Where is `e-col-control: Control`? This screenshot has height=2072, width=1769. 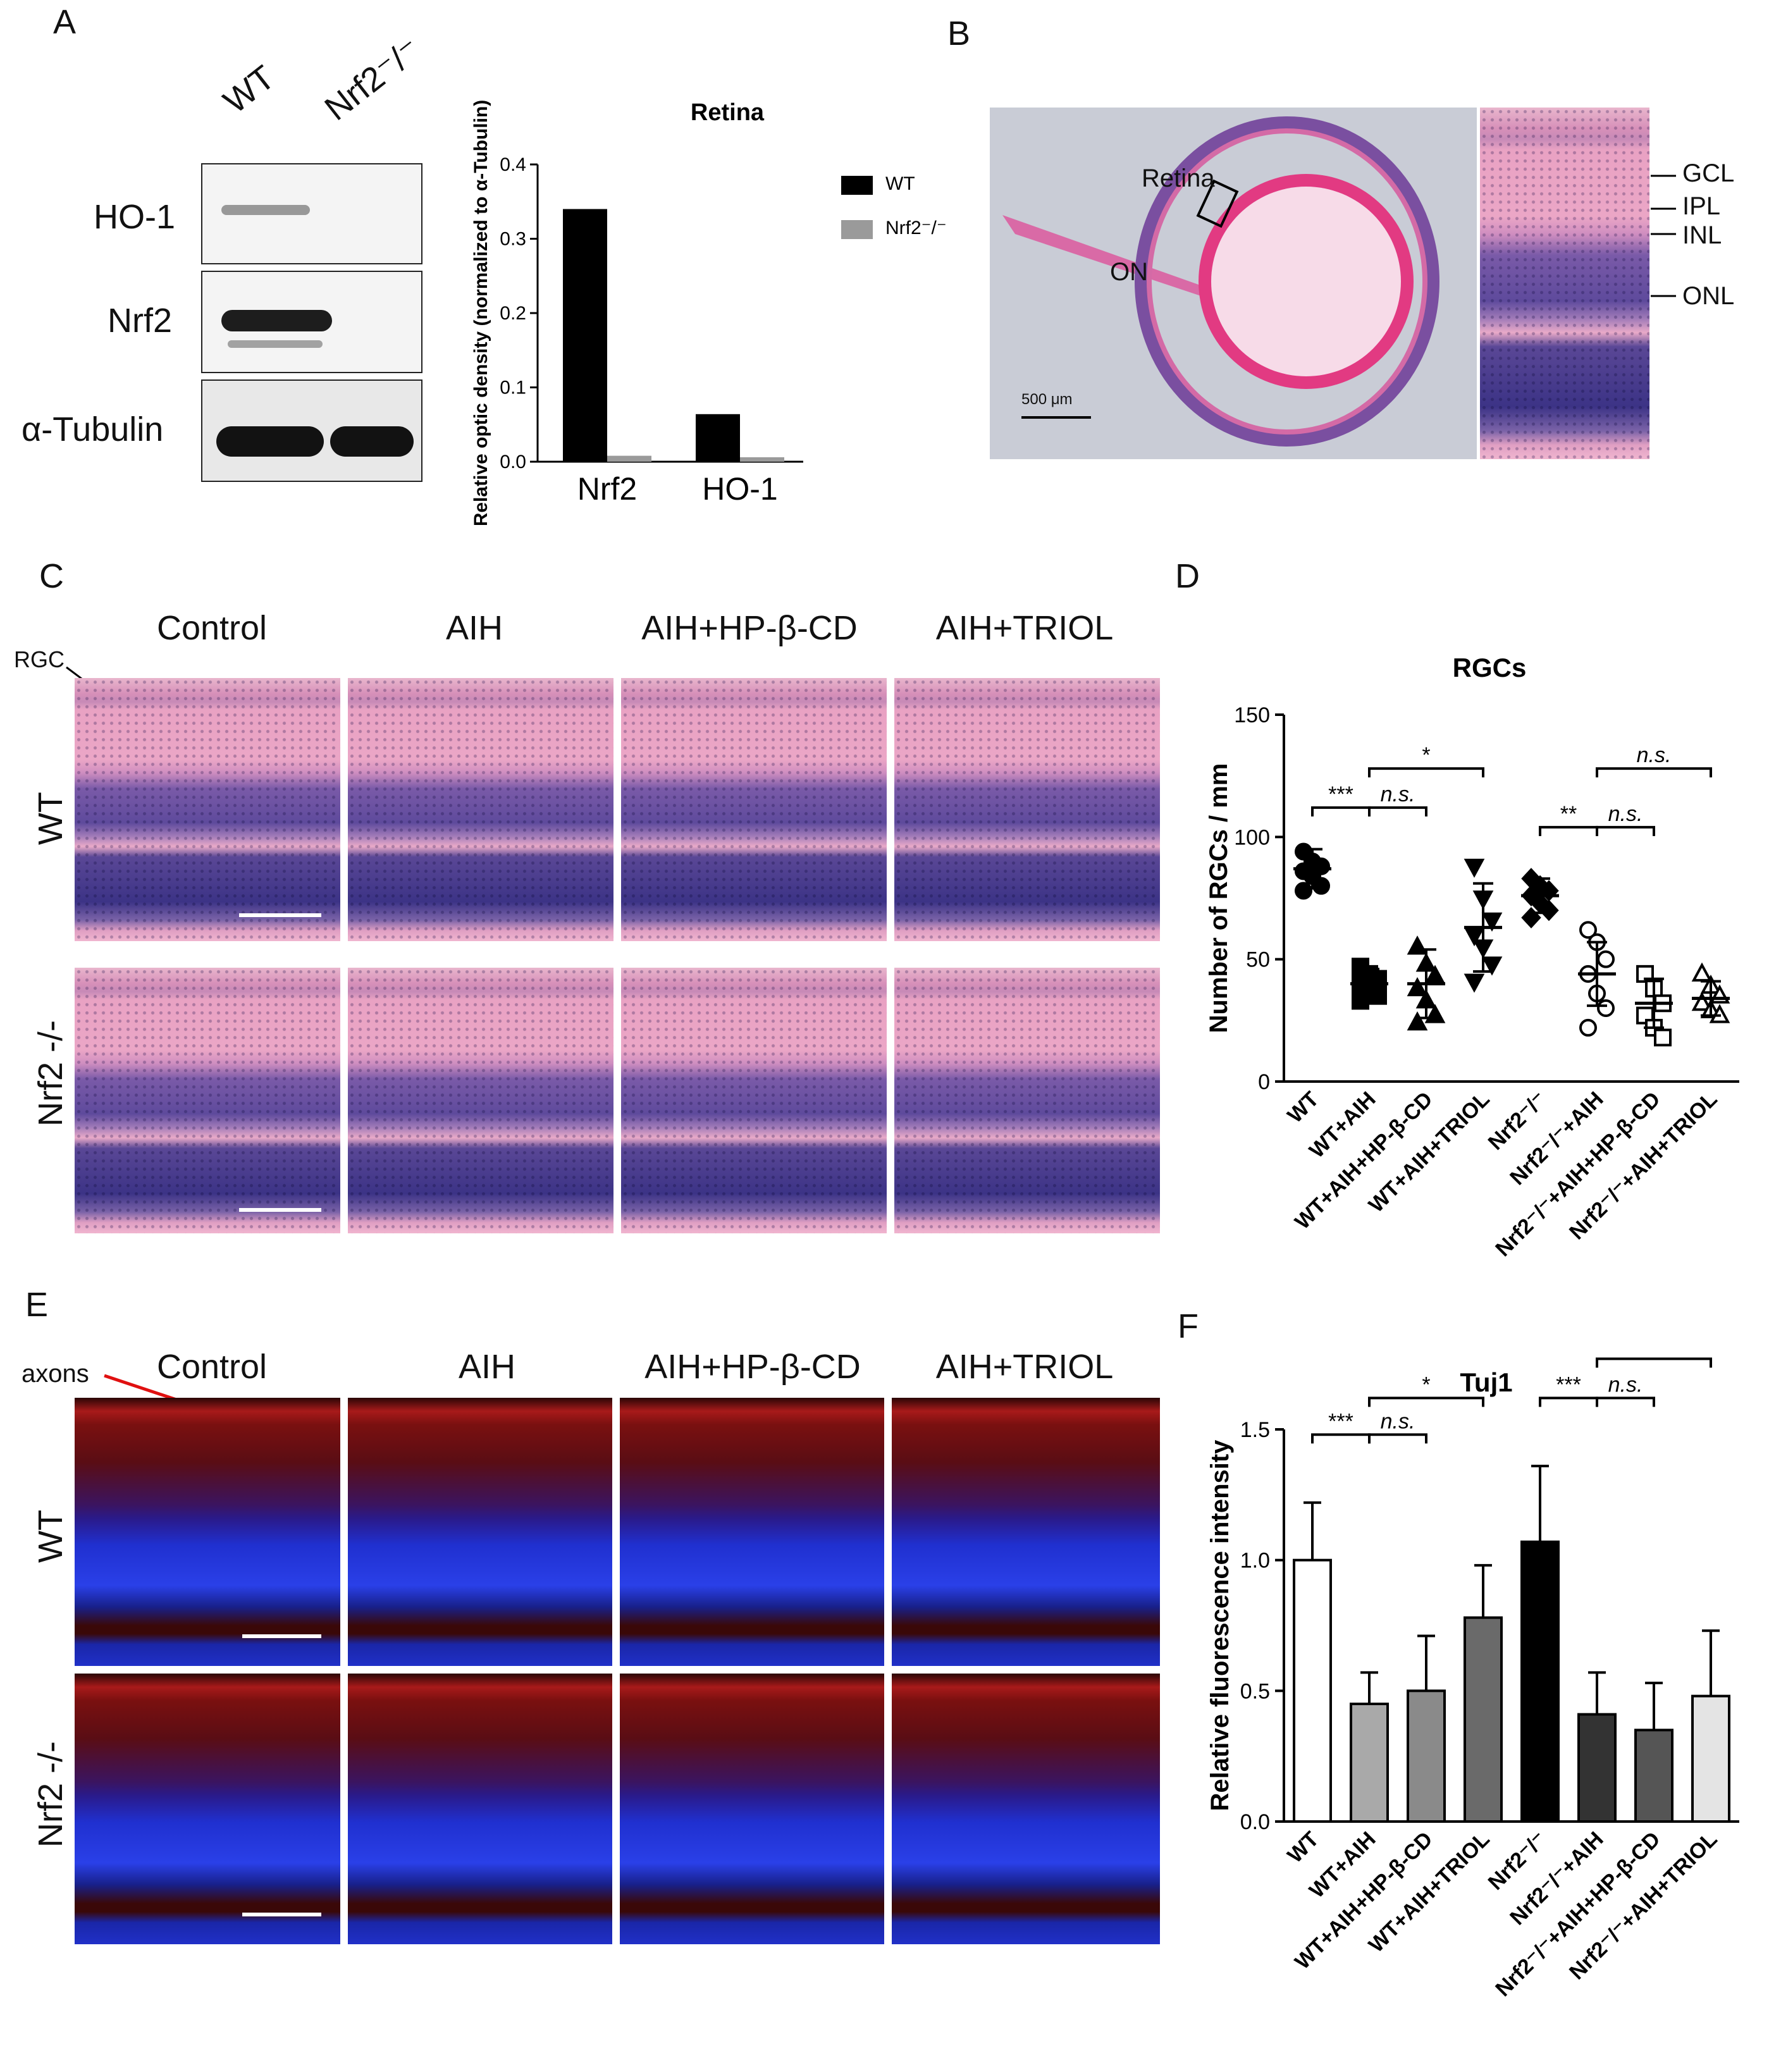
e-col-control: Control is located at coordinates (212, 1367).